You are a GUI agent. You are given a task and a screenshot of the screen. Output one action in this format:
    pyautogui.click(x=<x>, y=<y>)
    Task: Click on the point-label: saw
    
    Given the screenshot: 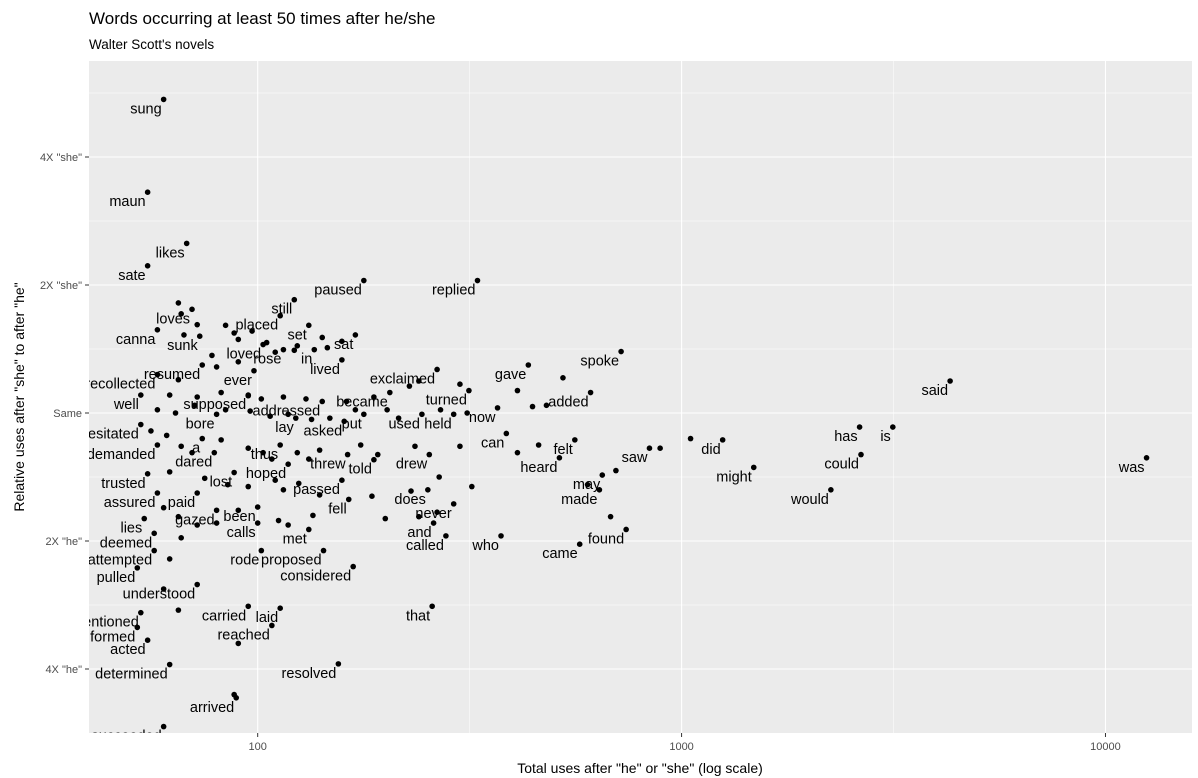 What is the action you would take?
    pyautogui.click(x=635, y=458)
    